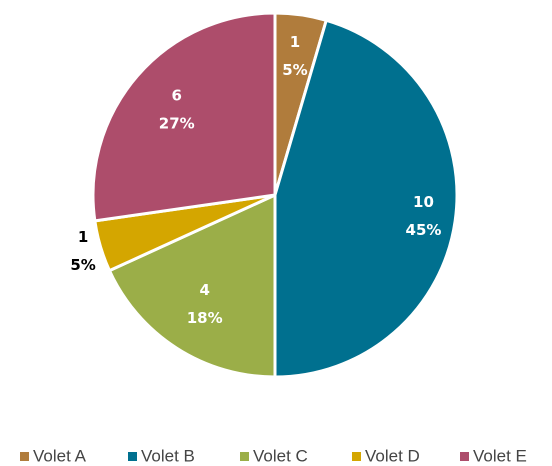 Image resolution: width=552 pixels, height=466 pixels. Describe the element at coordinates (177, 95) in the screenshot. I see `data-label: 6` at that location.